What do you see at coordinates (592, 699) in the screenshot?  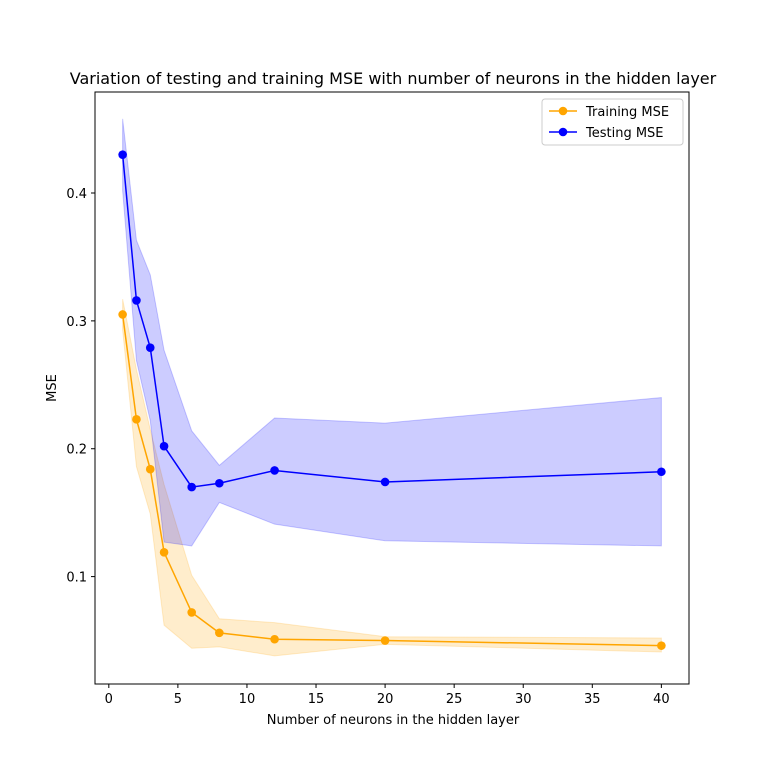 I see `x-tick-label: 35` at bounding box center [592, 699].